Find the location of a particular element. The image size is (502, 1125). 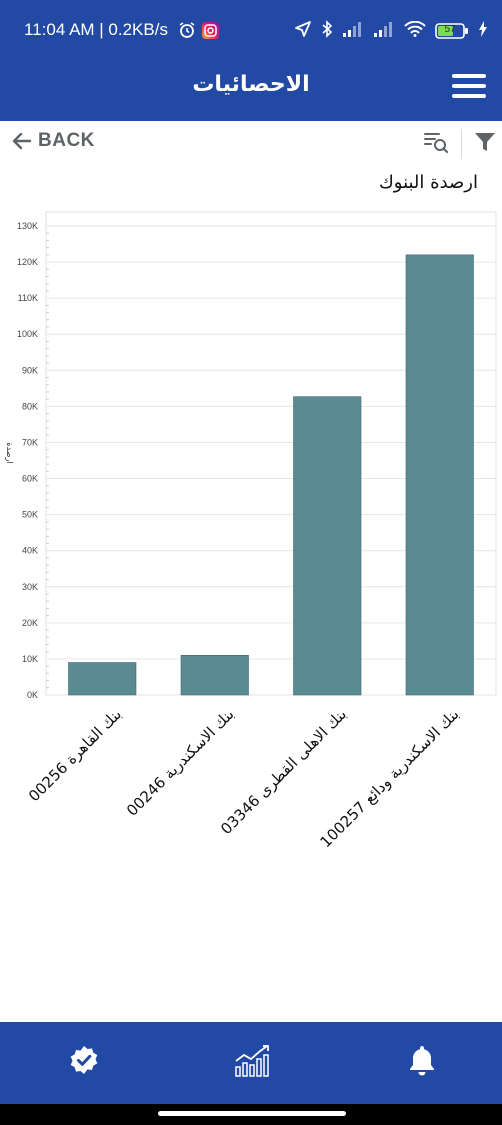

chart-title: ارصدة البنوك is located at coordinates (428, 182).